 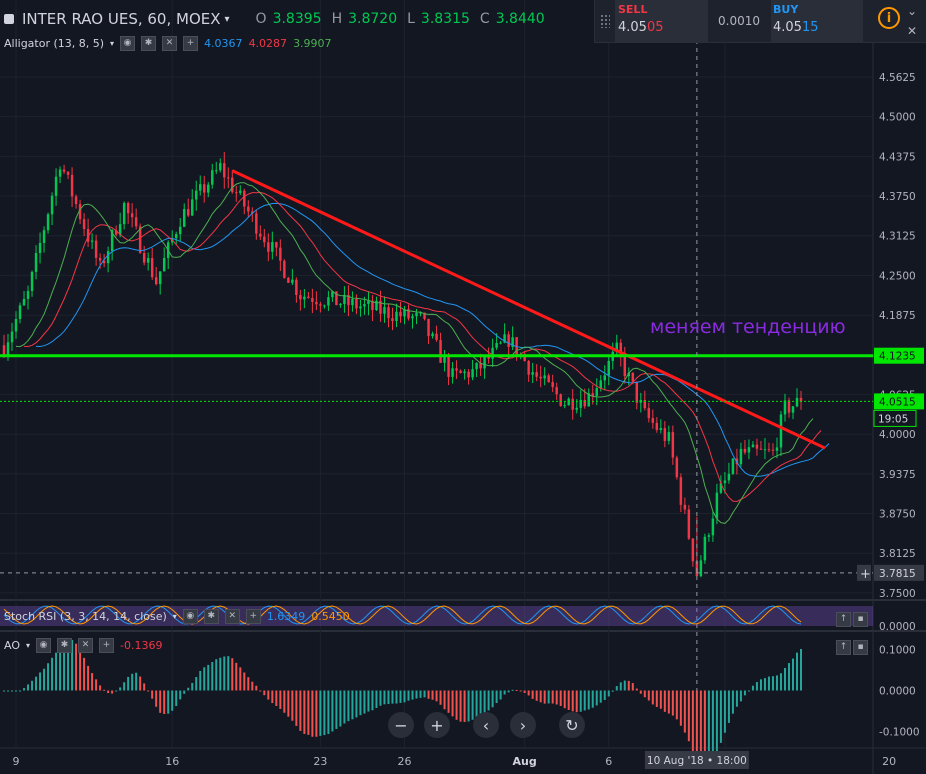 What do you see at coordinates (12, 645) in the screenshot?
I see `ao-name: AO` at bounding box center [12, 645].